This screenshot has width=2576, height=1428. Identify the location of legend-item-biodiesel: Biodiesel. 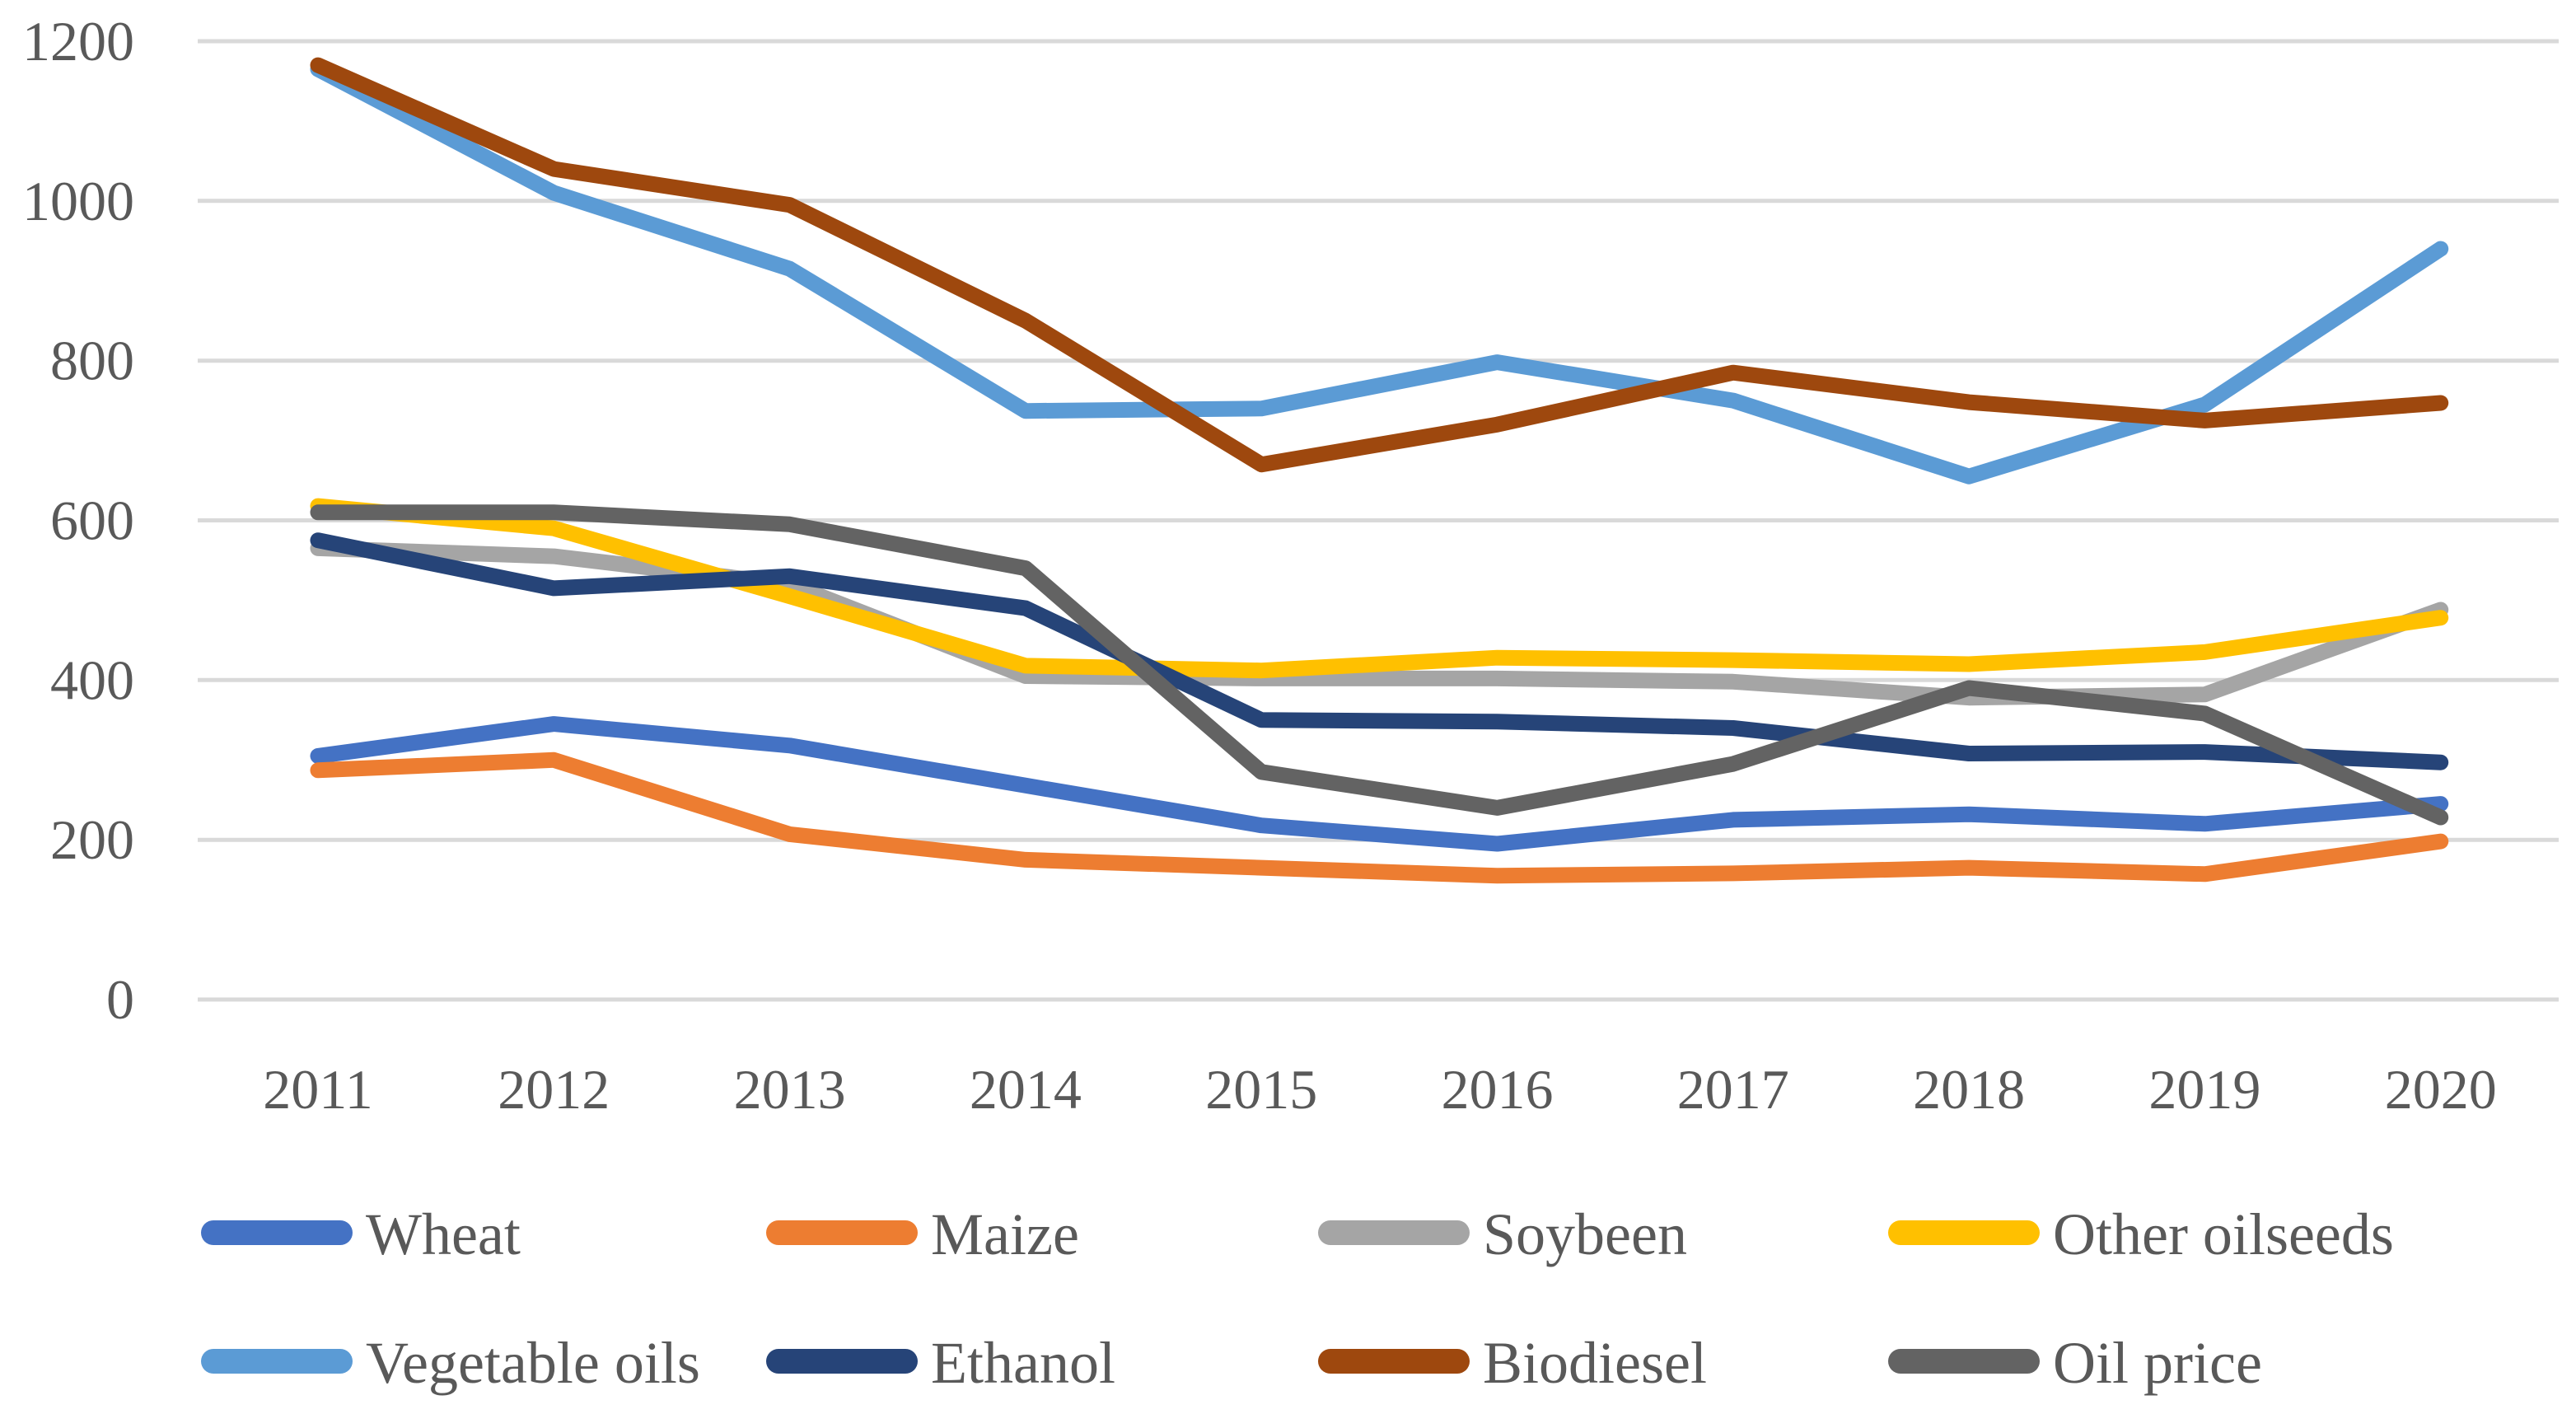
(1512, 1363).